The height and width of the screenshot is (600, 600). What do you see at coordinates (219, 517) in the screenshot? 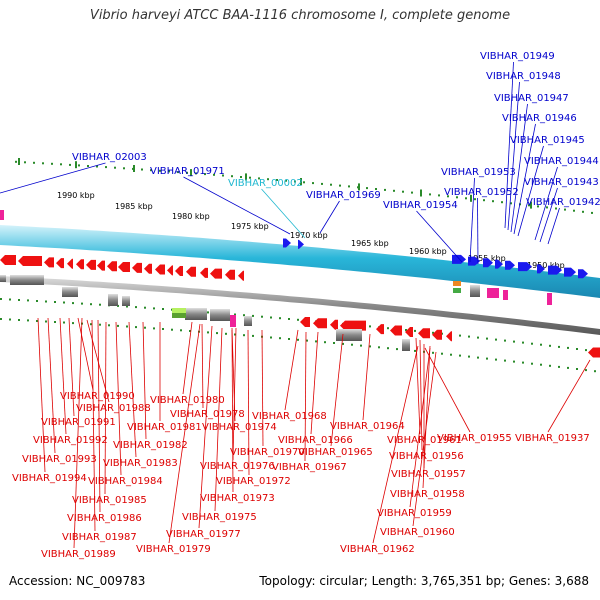
I see `gene-label-bottom: VIBHAR_01975` at bounding box center [219, 517].